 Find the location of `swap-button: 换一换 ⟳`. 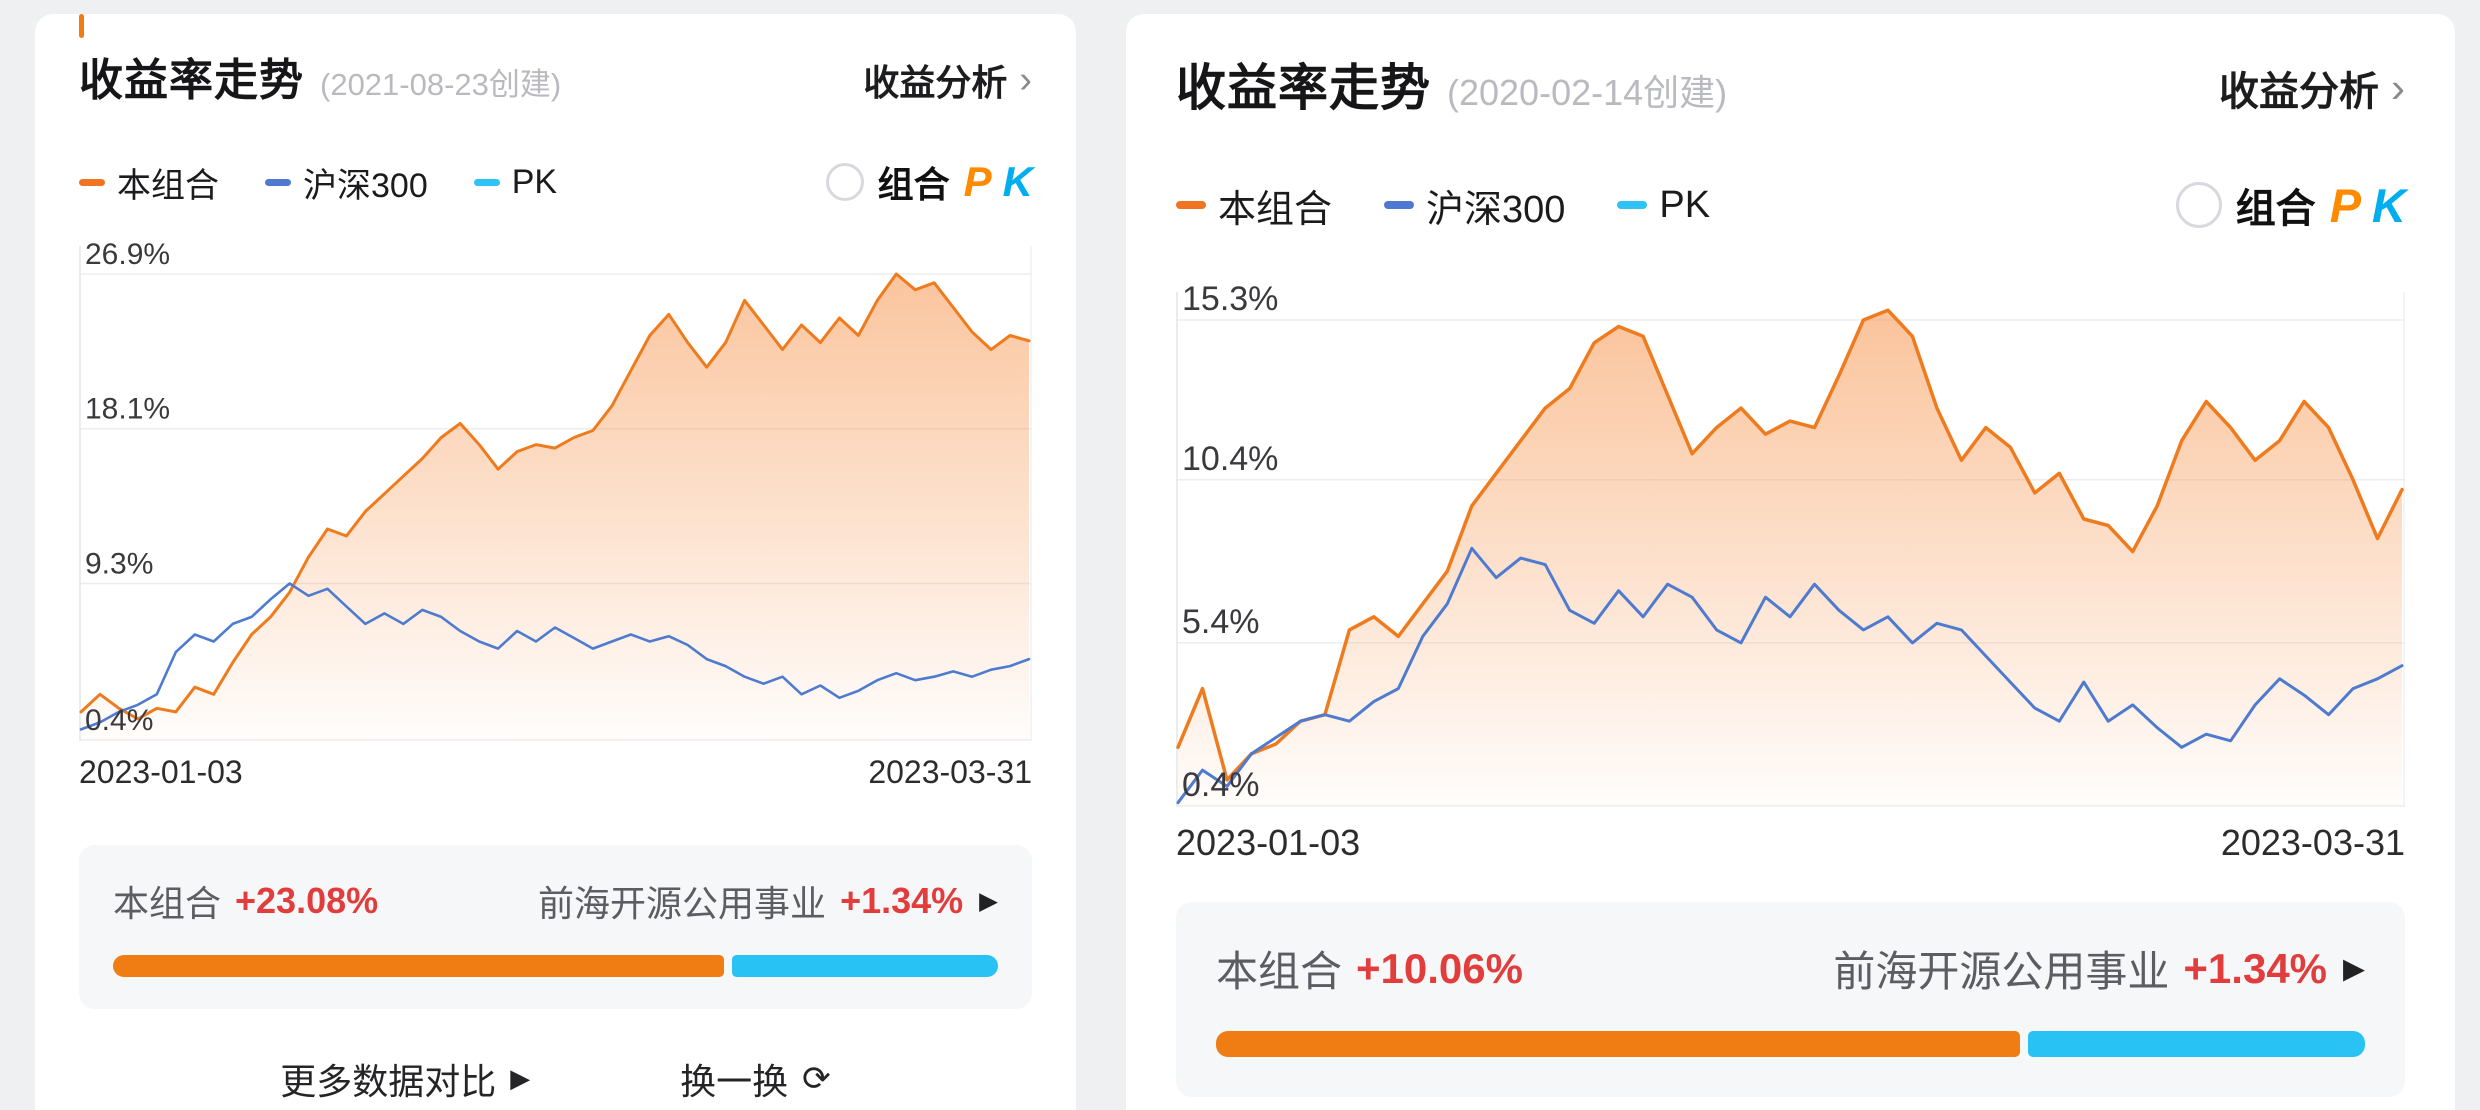

swap-button: 换一换 ⟳ is located at coordinates (755, 1079).